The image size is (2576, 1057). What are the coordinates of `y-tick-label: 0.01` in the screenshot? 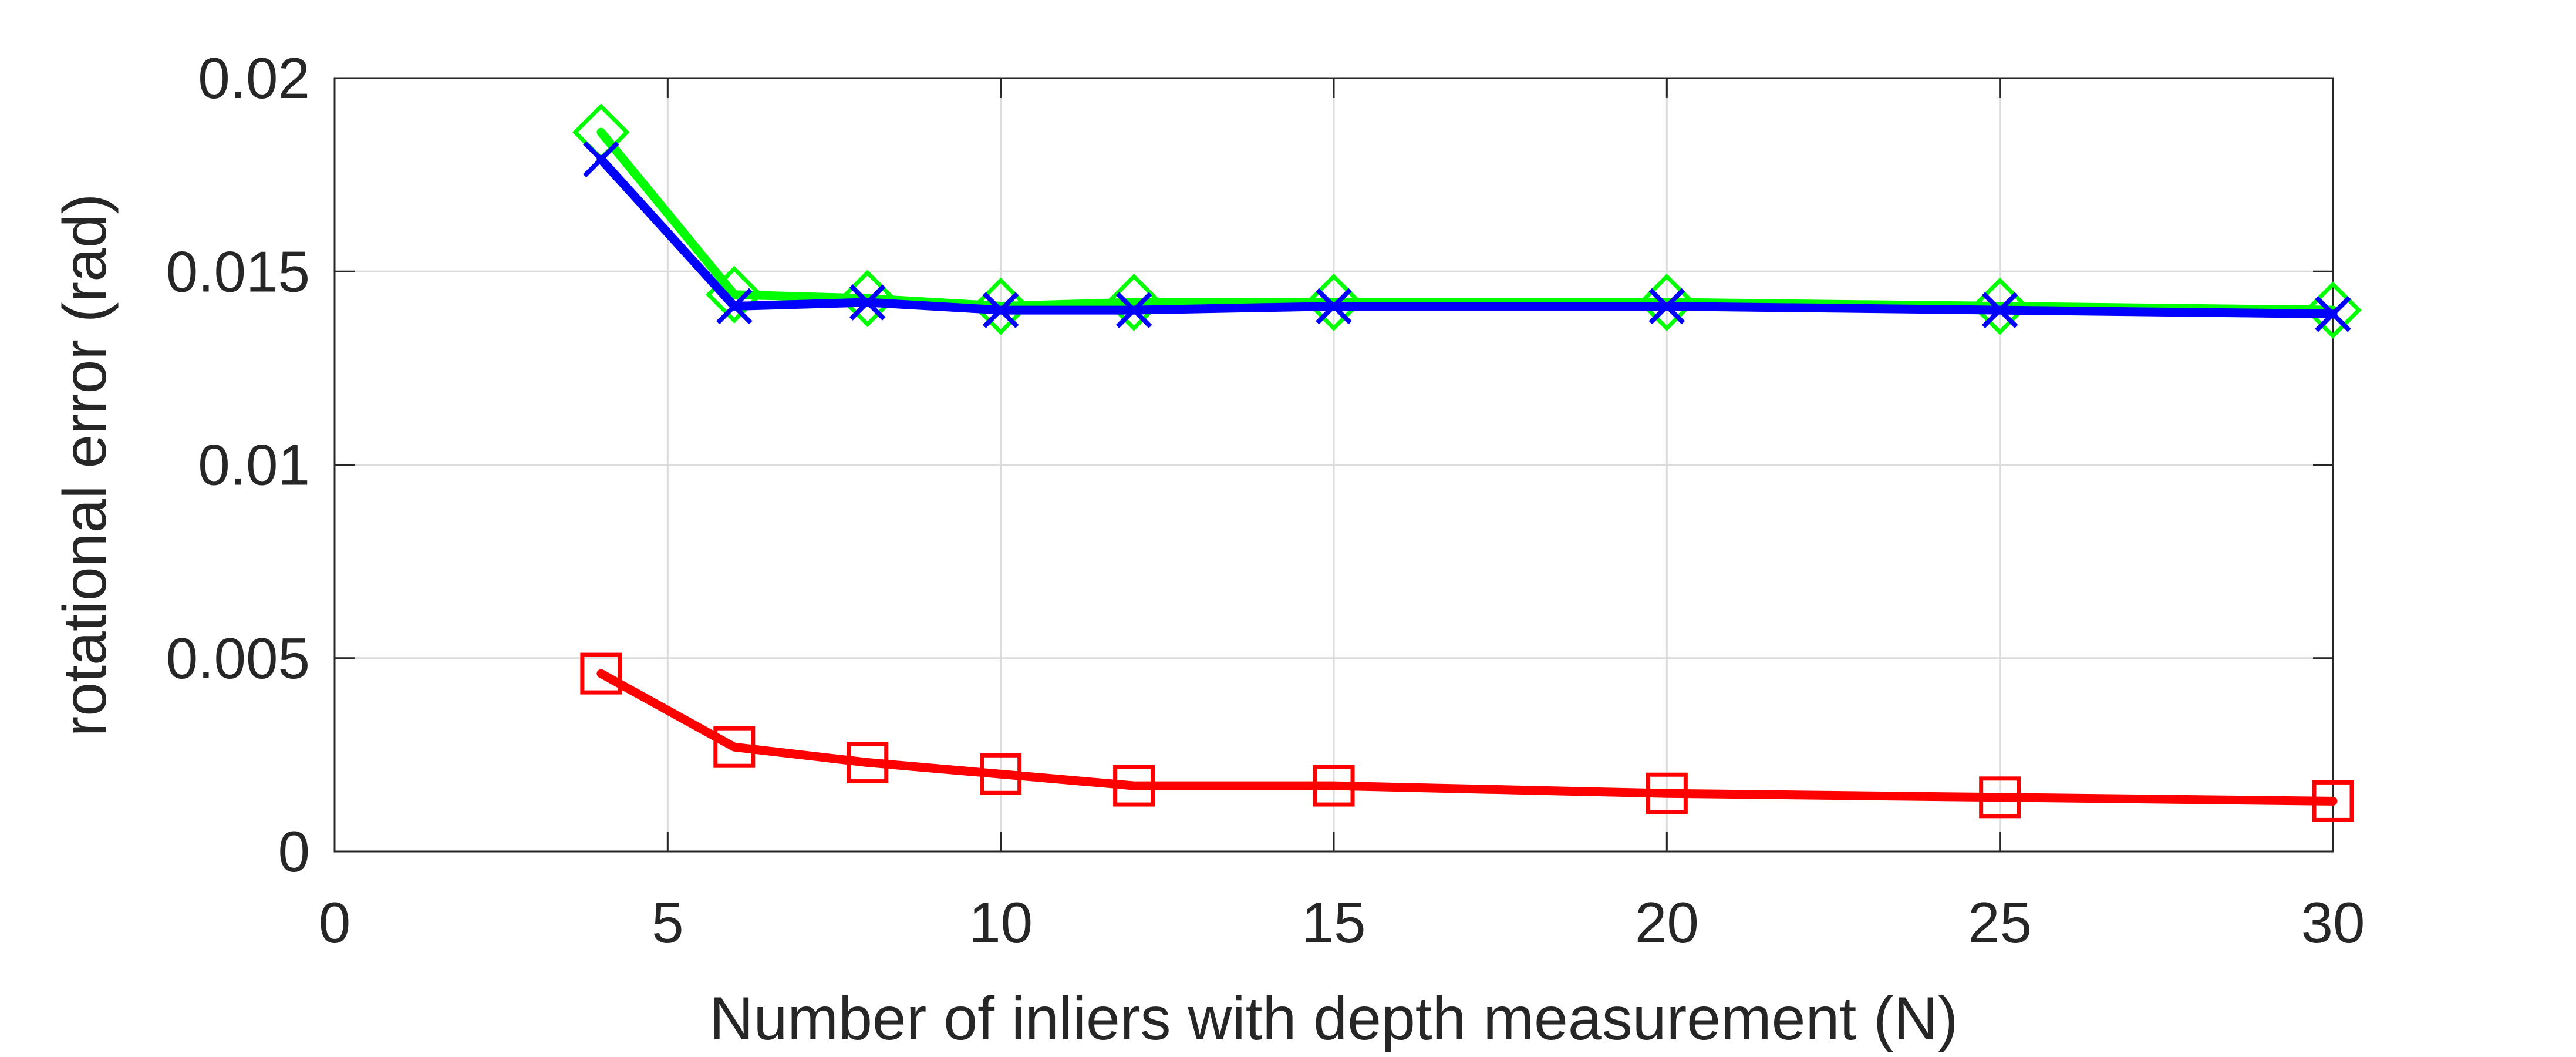 It's located at (254, 465).